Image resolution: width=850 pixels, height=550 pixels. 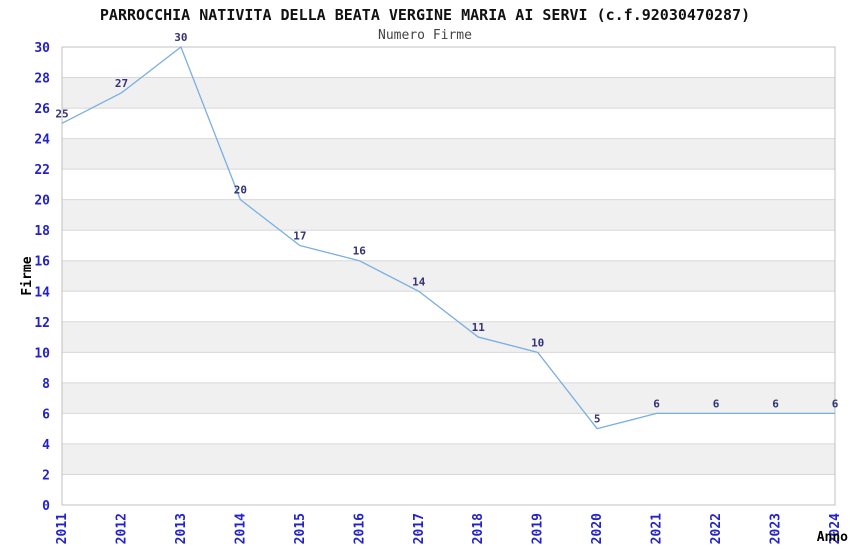 What do you see at coordinates (716, 528) in the screenshot?
I see `x-tick-label: 2022` at bounding box center [716, 528].